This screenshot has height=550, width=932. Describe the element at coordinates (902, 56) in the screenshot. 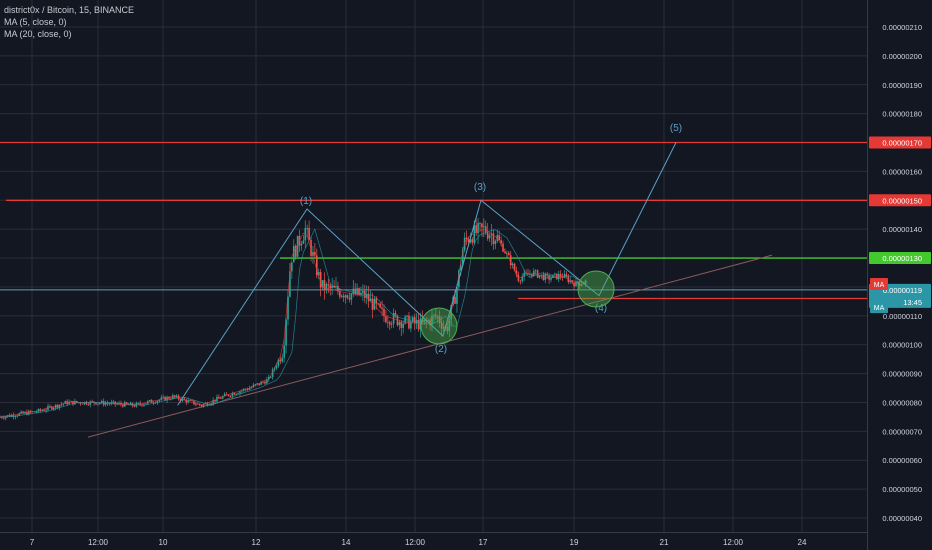

I see `y-tick-label: 0.00000200` at that location.